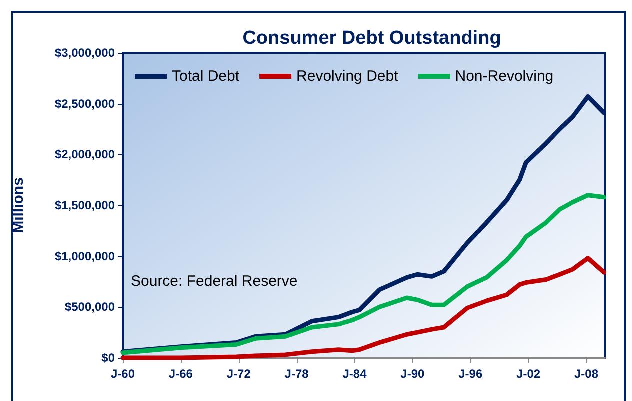 The height and width of the screenshot is (401, 632). What do you see at coordinates (206, 76) in the screenshot?
I see `legend-label: Total Debt` at bounding box center [206, 76].